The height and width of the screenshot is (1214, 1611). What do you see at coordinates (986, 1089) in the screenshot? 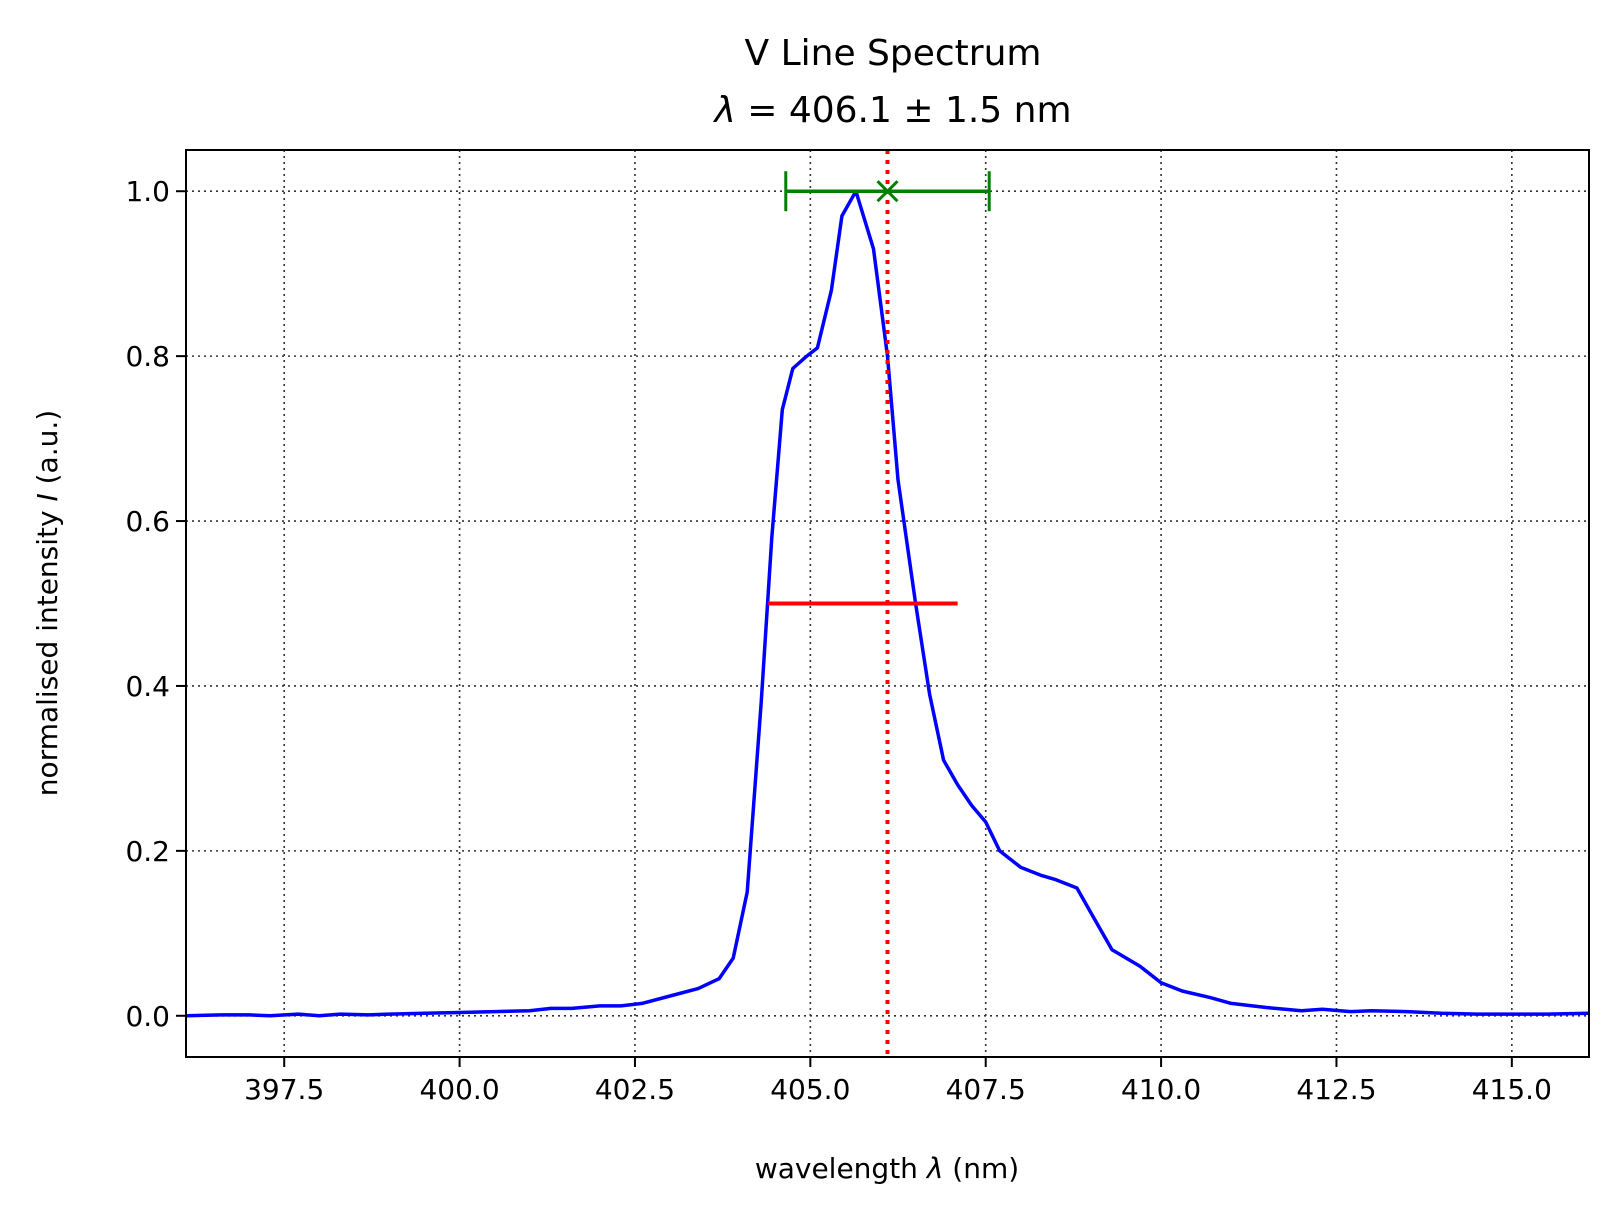
I see `x-tick-label: 407.5` at bounding box center [986, 1089].